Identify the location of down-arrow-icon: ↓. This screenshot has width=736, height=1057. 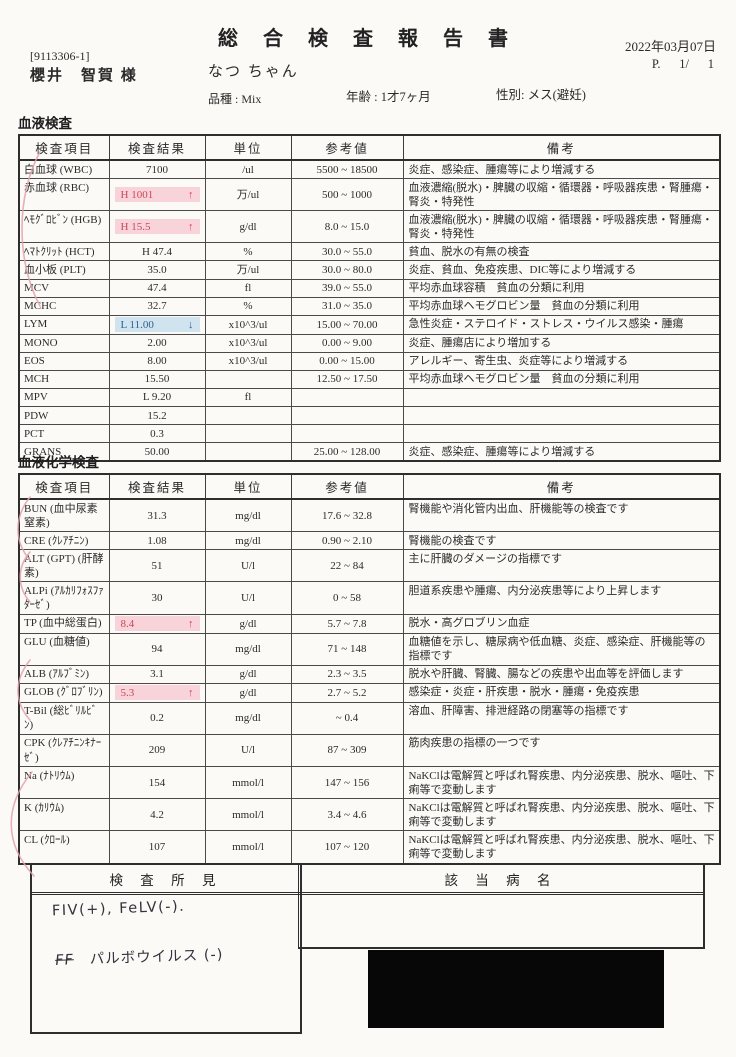
(191, 324).